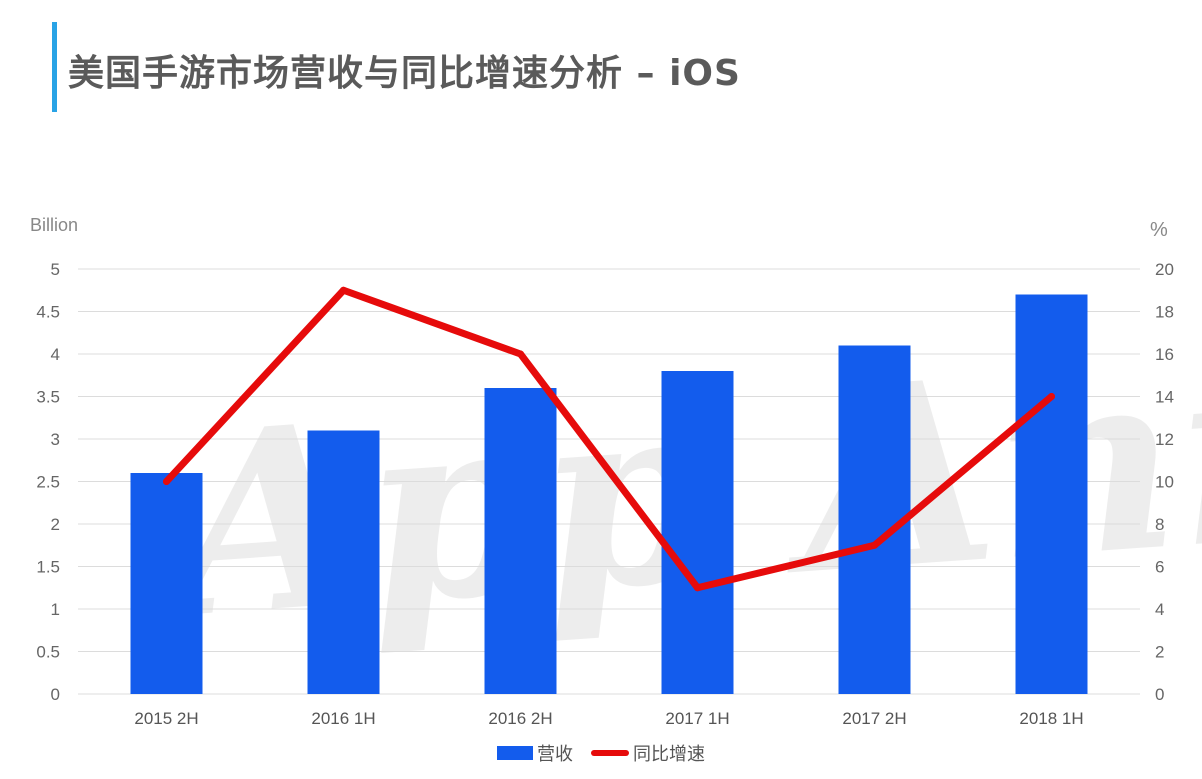 The width and height of the screenshot is (1202, 779). I want to click on left-tick-label: 1, so click(55, 609).